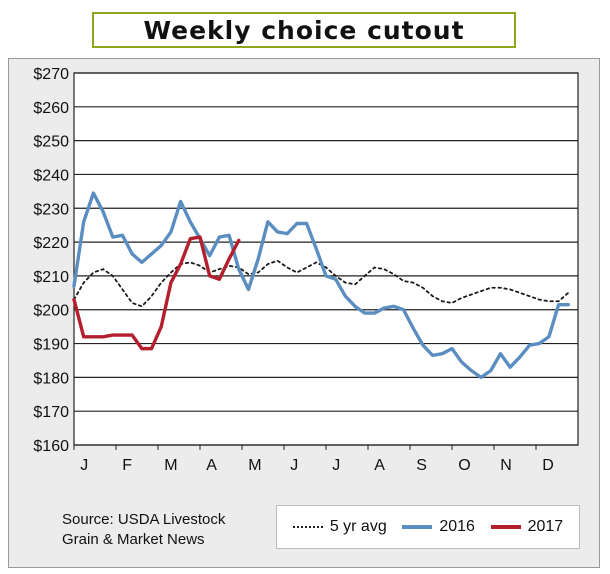  What do you see at coordinates (51, 311) in the screenshot?
I see `y-tick-label: $200` at bounding box center [51, 311].